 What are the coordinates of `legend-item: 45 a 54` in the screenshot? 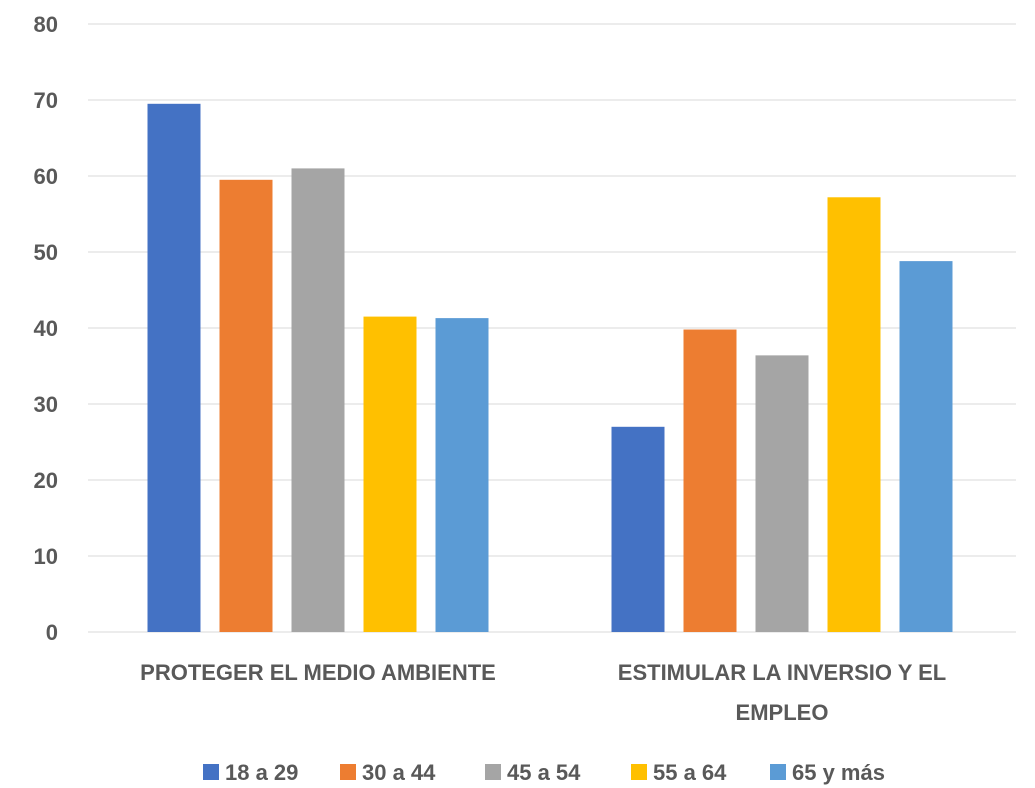 It's located at (533, 772).